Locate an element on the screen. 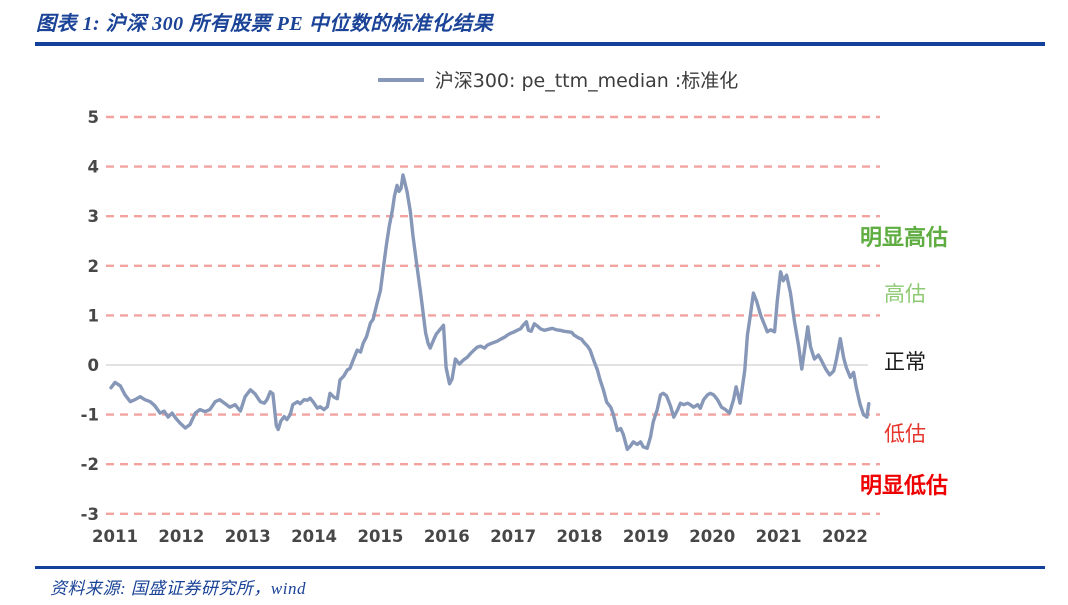 The height and width of the screenshot is (605, 1068). x-tick-label: 2022 is located at coordinates (845, 536).